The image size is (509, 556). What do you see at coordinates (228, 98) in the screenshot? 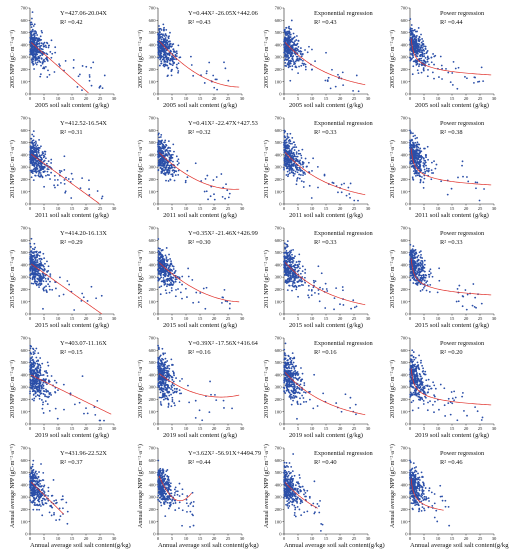
I see `x-tick-label: 25` at bounding box center [228, 98].